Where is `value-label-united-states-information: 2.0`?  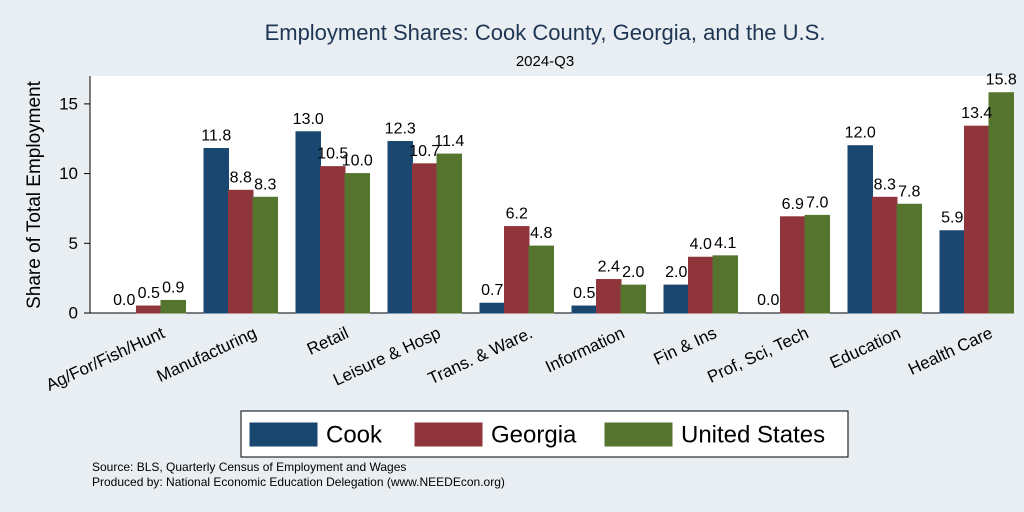 value-label-united-states-information: 2.0 is located at coordinates (633, 272).